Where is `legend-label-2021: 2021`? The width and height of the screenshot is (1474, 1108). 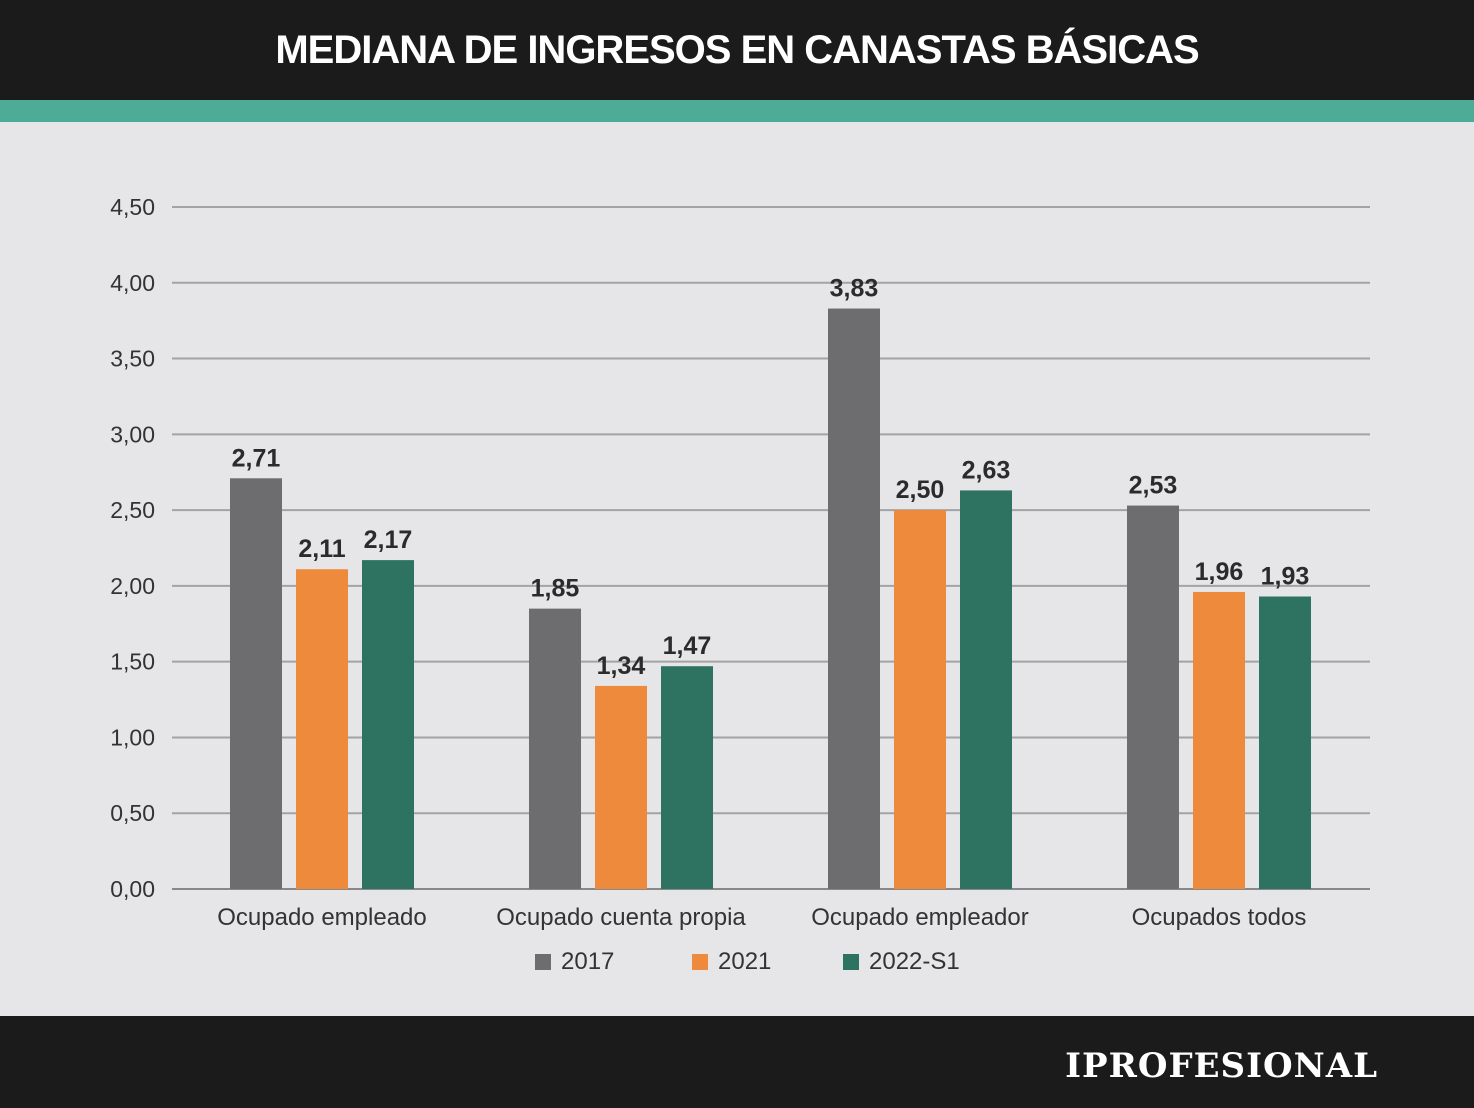 legend-label-2021: 2021 is located at coordinates (745, 961).